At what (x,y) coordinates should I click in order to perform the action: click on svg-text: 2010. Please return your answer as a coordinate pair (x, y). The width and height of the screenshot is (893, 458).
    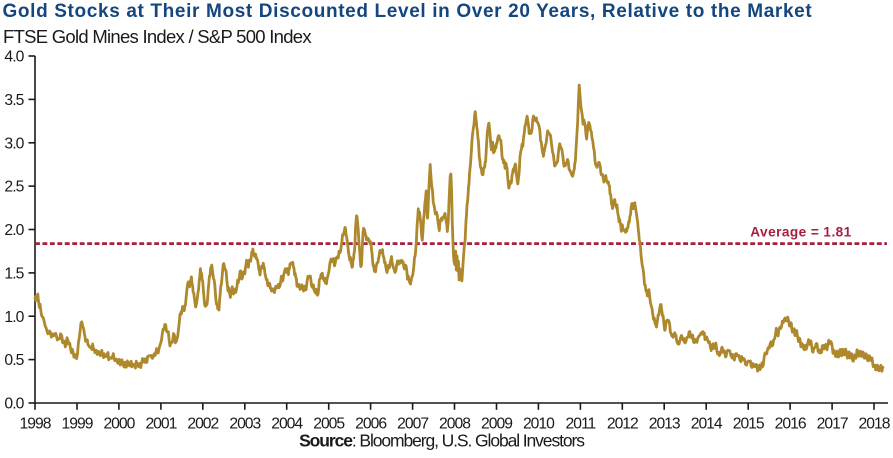
    Looking at the image, I should click on (539, 424).